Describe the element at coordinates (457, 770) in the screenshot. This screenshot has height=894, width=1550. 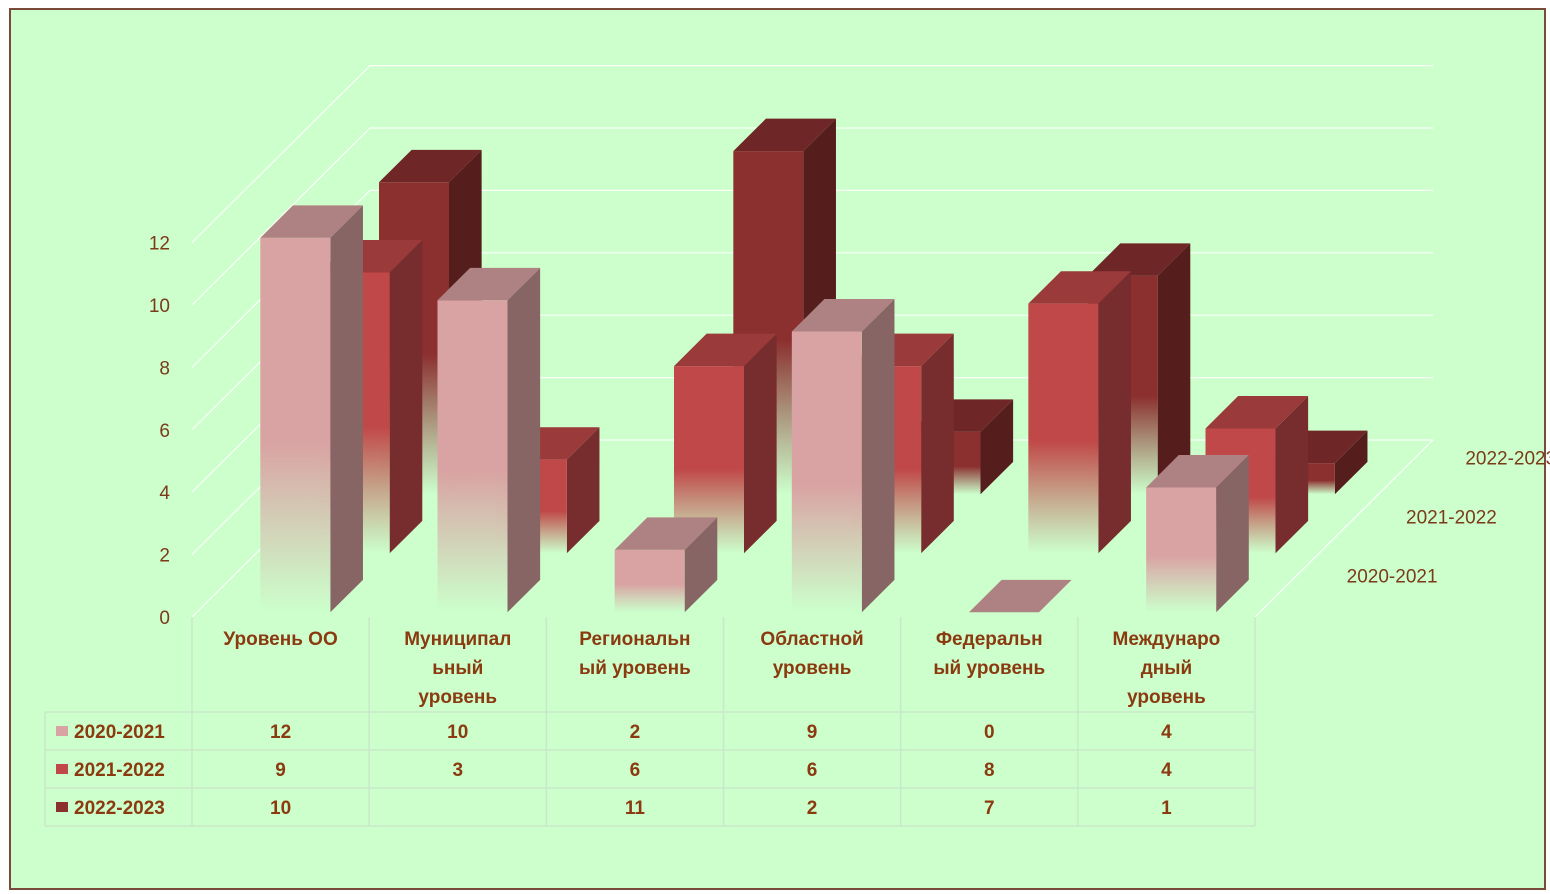
I see `data-label: 3` at that location.